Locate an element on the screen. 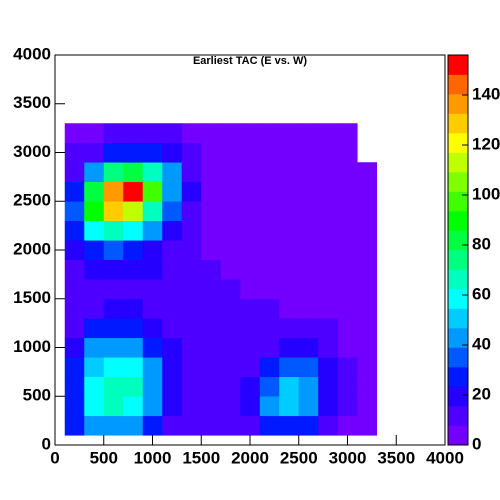 The width and height of the screenshot is (500, 500). y-tick-label: 2000 is located at coordinates (32, 248).